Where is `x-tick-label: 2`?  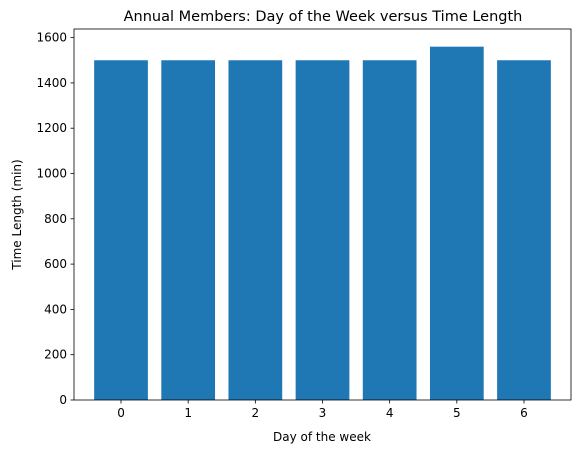
x-tick-label: 2 is located at coordinates (256, 413).